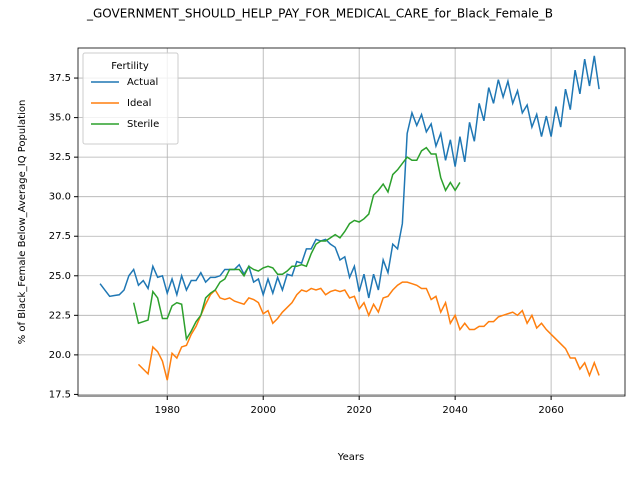  I want to click on y-tick-label: 37.5, so click(60, 78).